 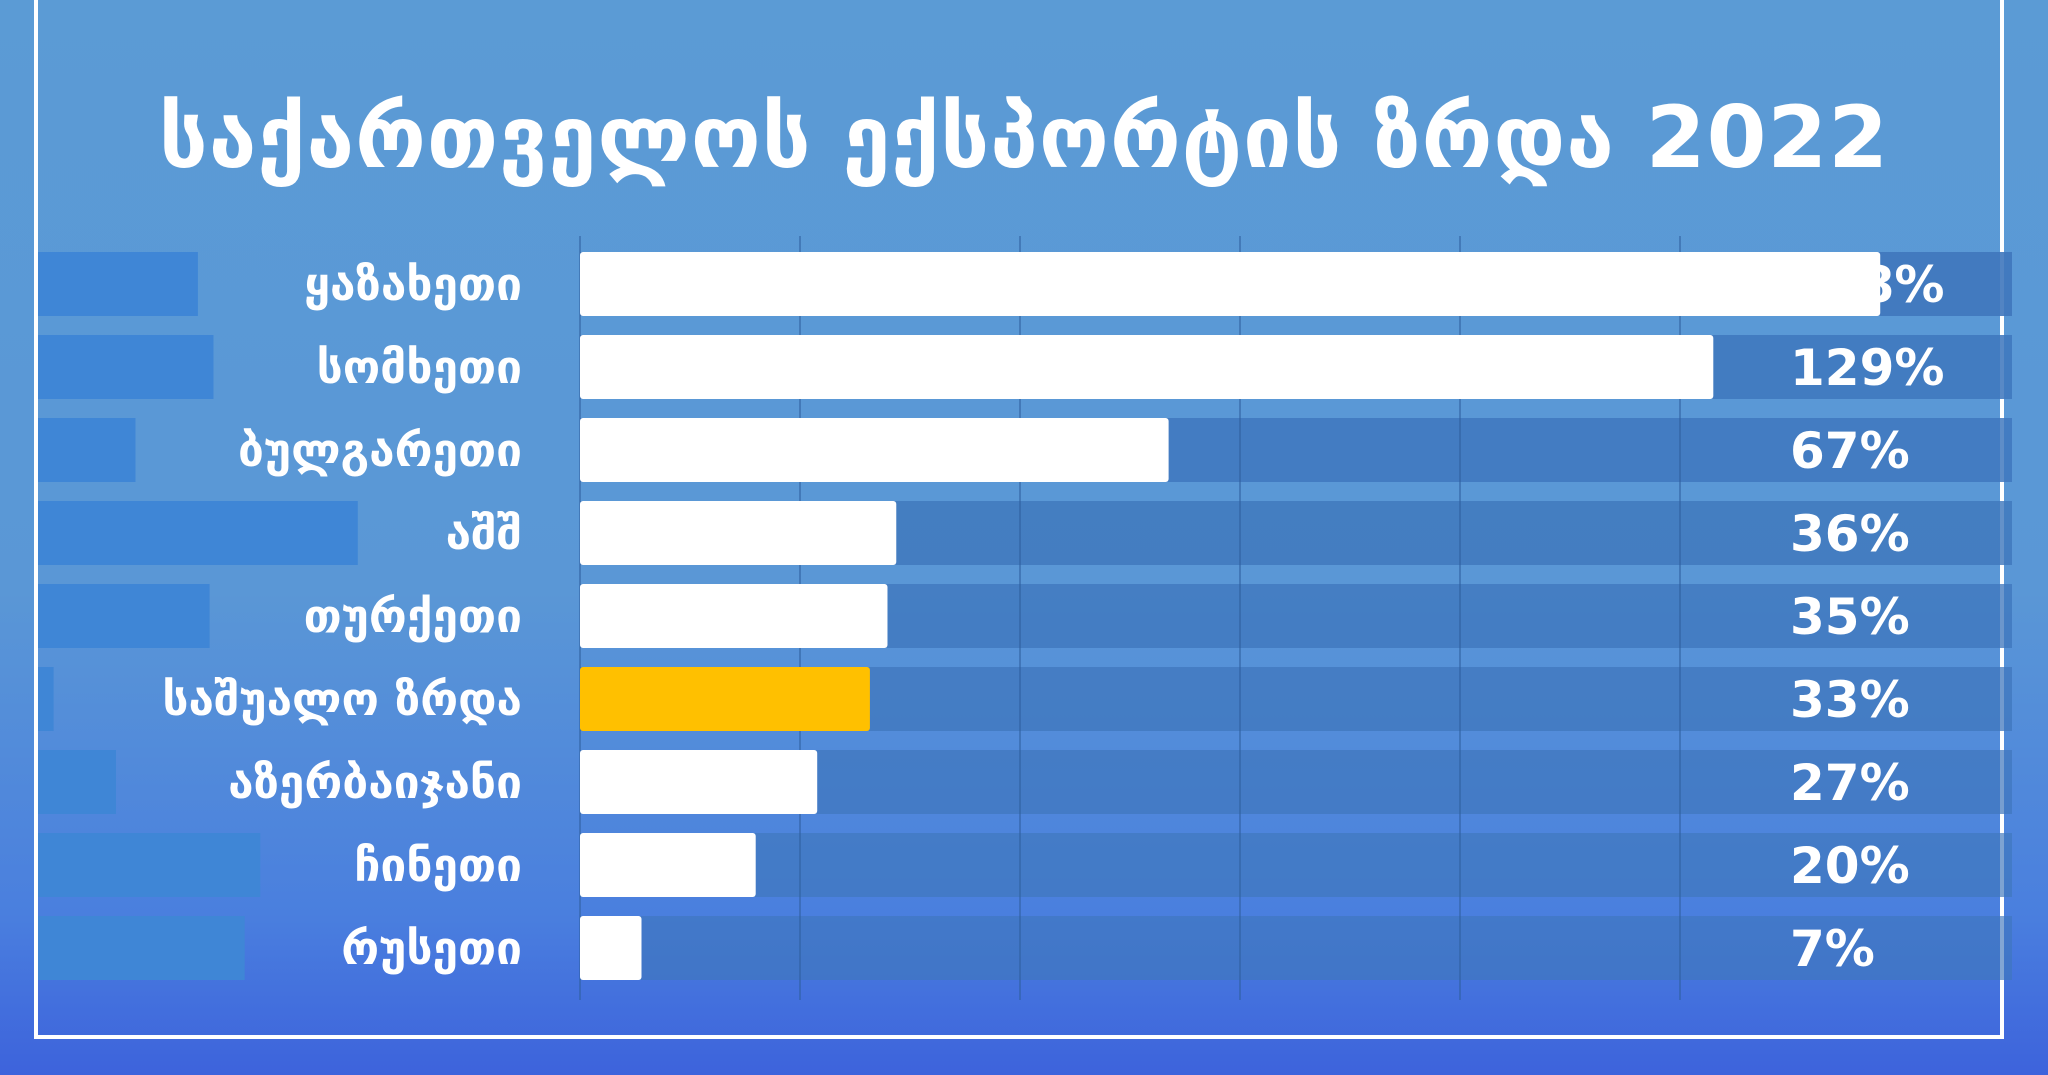 What do you see at coordinates (342, 699) in the screenshot?
I see `category-label: საშუალო ზრდა` at bounding box center [342, 699].